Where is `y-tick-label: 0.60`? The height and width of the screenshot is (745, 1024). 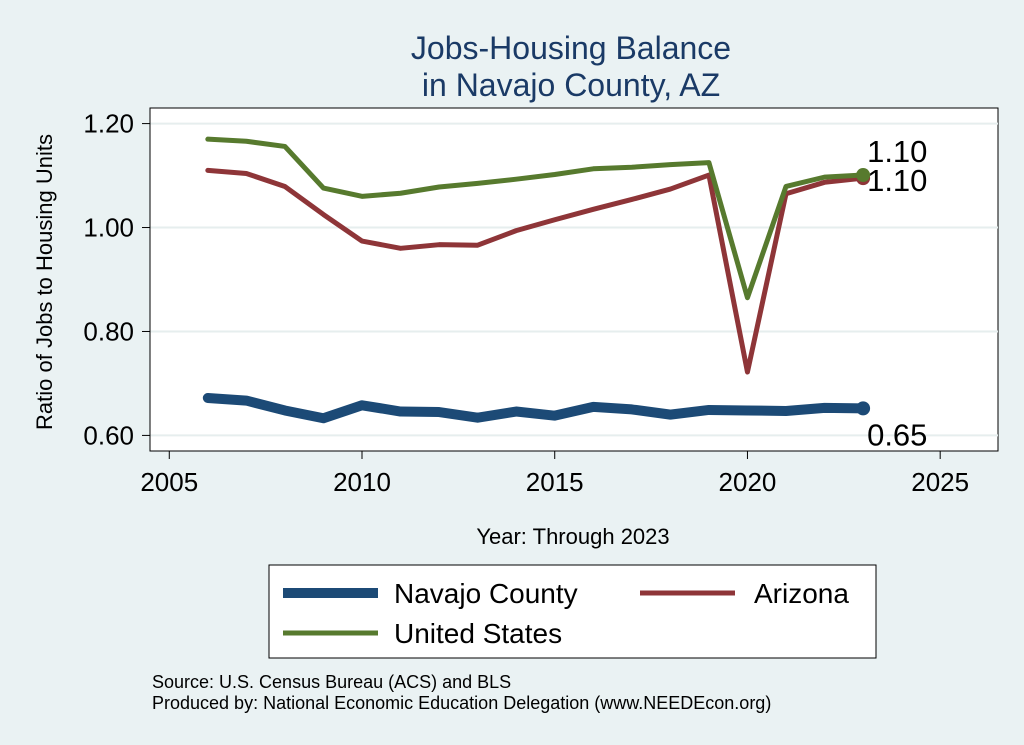
y-tick-label: 0.60 is located at coordinates (108, 435).